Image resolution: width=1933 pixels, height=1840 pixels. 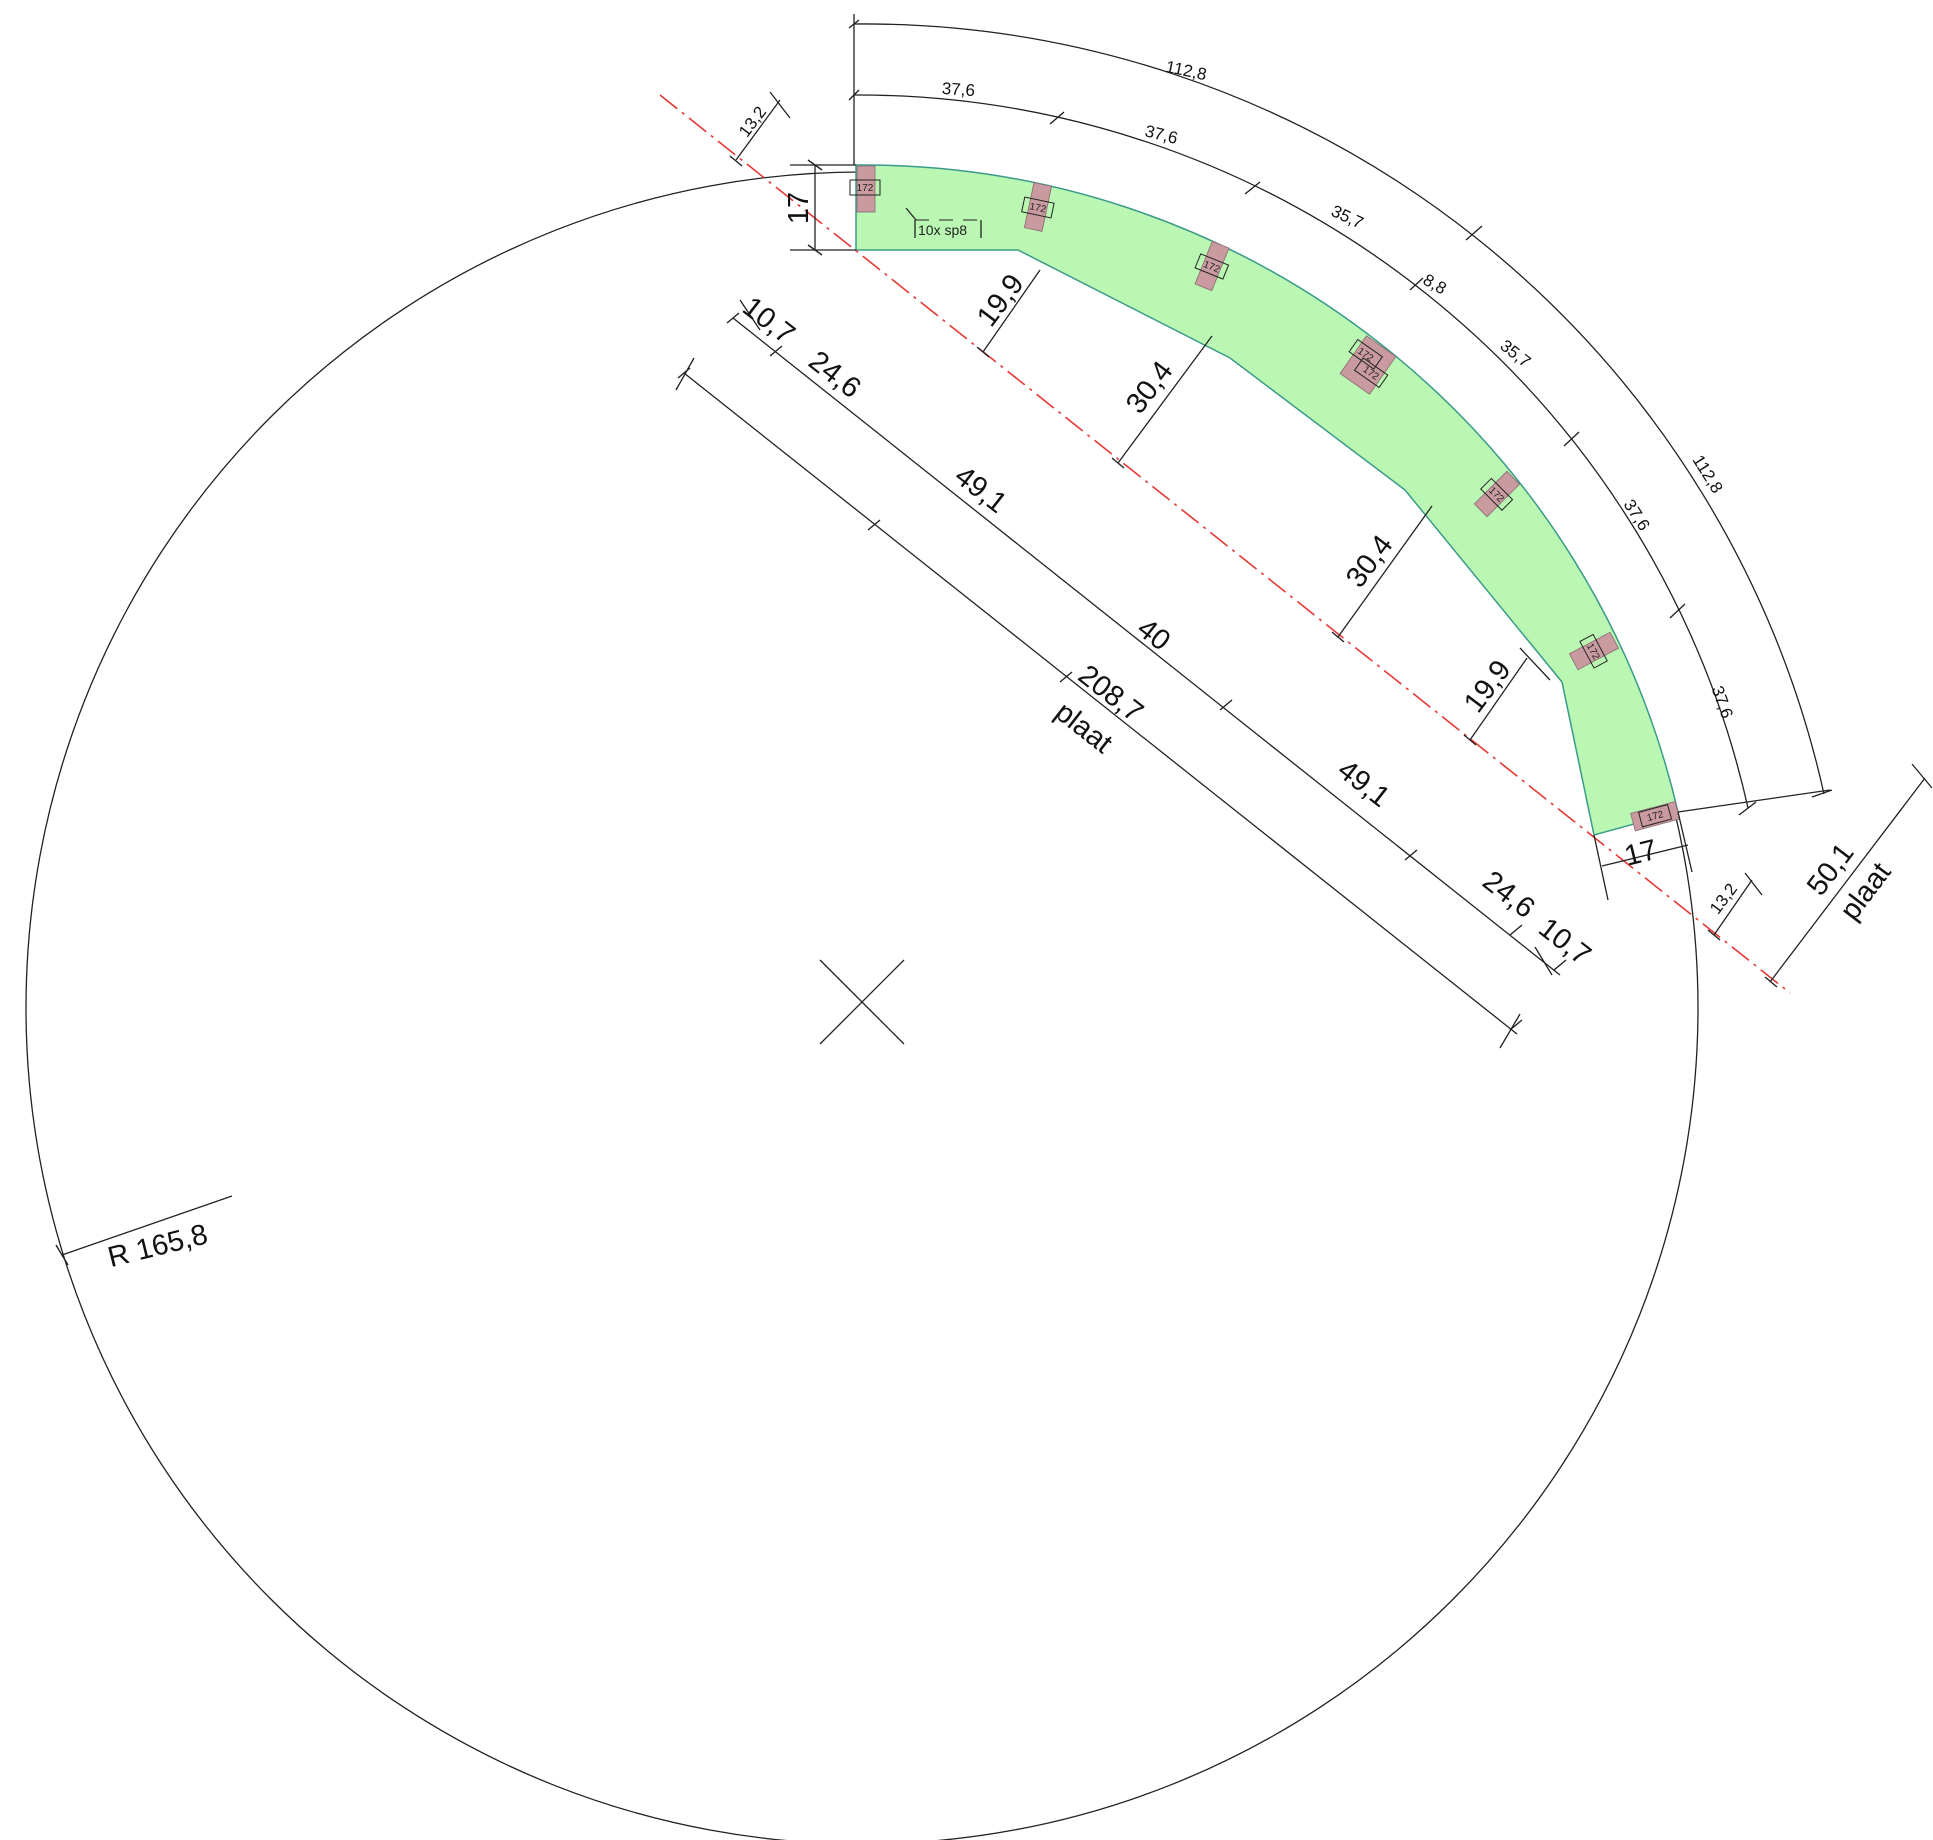 I want to click on chord-ext-upper-left, so click(x=750, y=315).